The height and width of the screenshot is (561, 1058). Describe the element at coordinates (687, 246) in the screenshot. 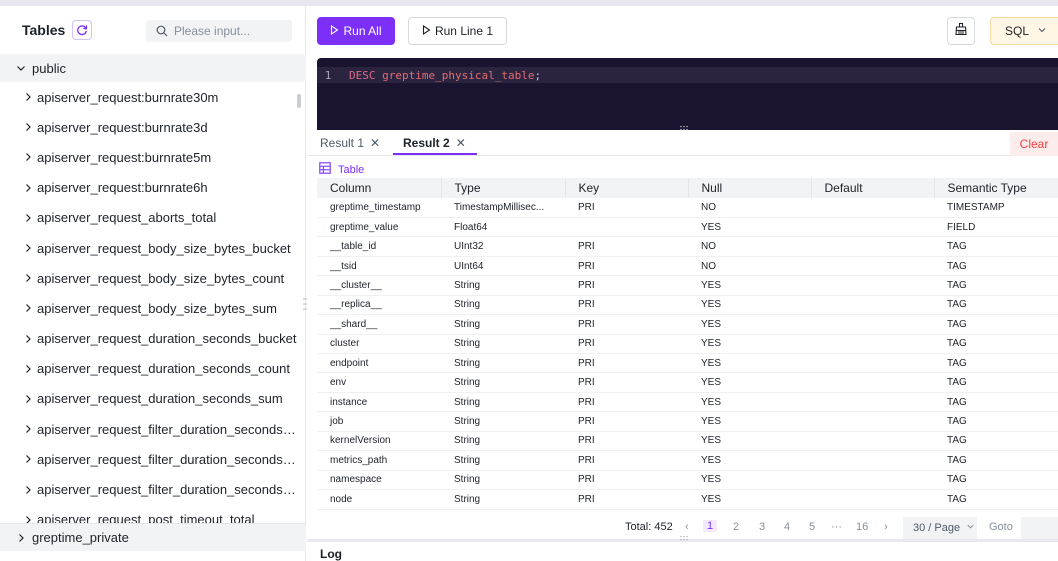

I see `table-row: __table_id UInt32 PRI NO TAG` at that location.